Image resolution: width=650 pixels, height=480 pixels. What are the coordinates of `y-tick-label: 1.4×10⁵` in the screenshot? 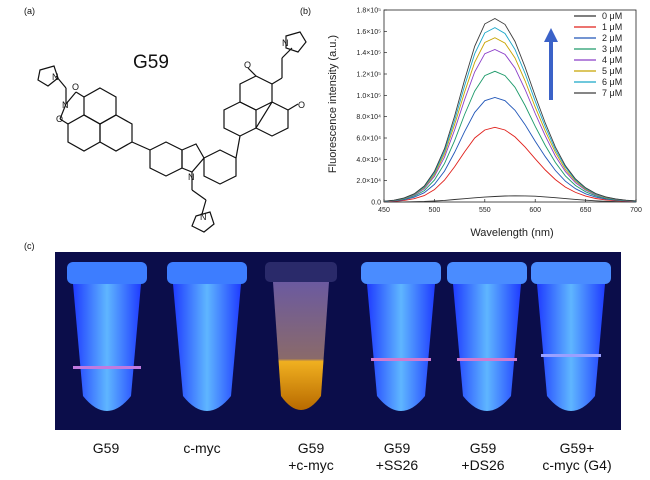 It's located at (368, 53).